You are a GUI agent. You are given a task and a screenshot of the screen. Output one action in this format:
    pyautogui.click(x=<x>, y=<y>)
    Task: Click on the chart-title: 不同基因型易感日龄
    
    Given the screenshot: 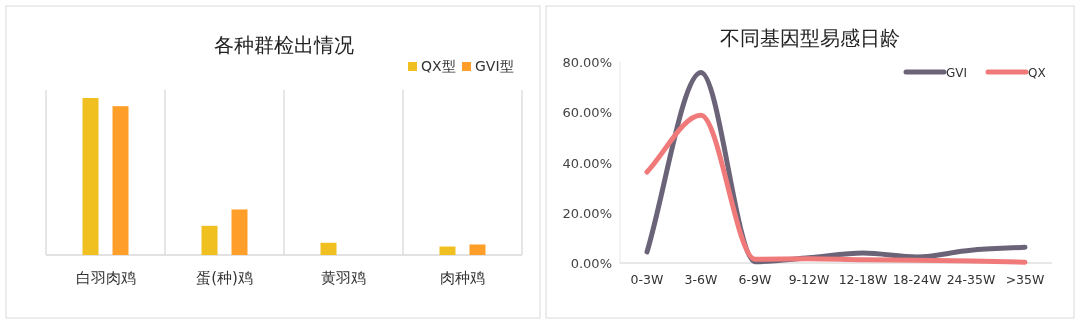 What is the action you would take?
    pyautogui.click(x=810, y=38)
    